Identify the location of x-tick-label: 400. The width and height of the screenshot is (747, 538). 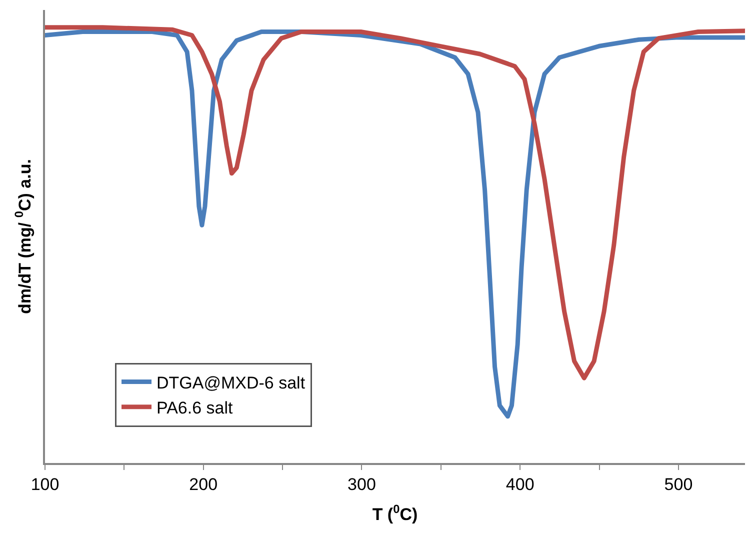
(520, 484).